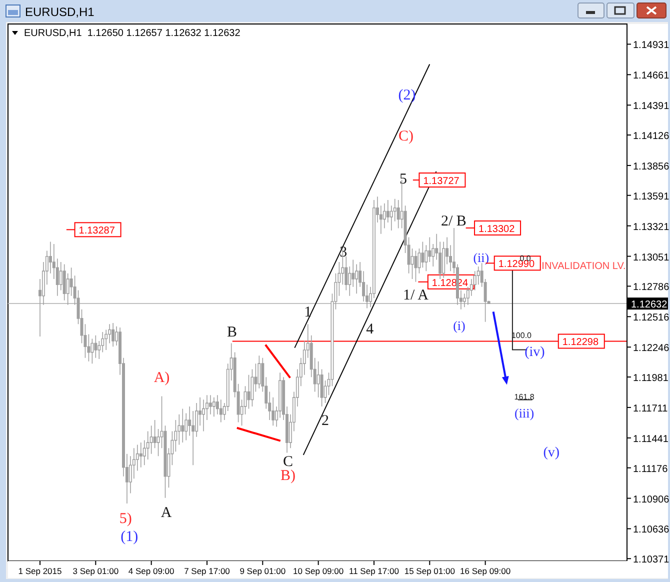 The width and height of the screenshot is (670, 582). What do you see at coordinates (416, 296) in the screenshot?
I see `annotation: 1/ A` at bounding box center [416, 296].